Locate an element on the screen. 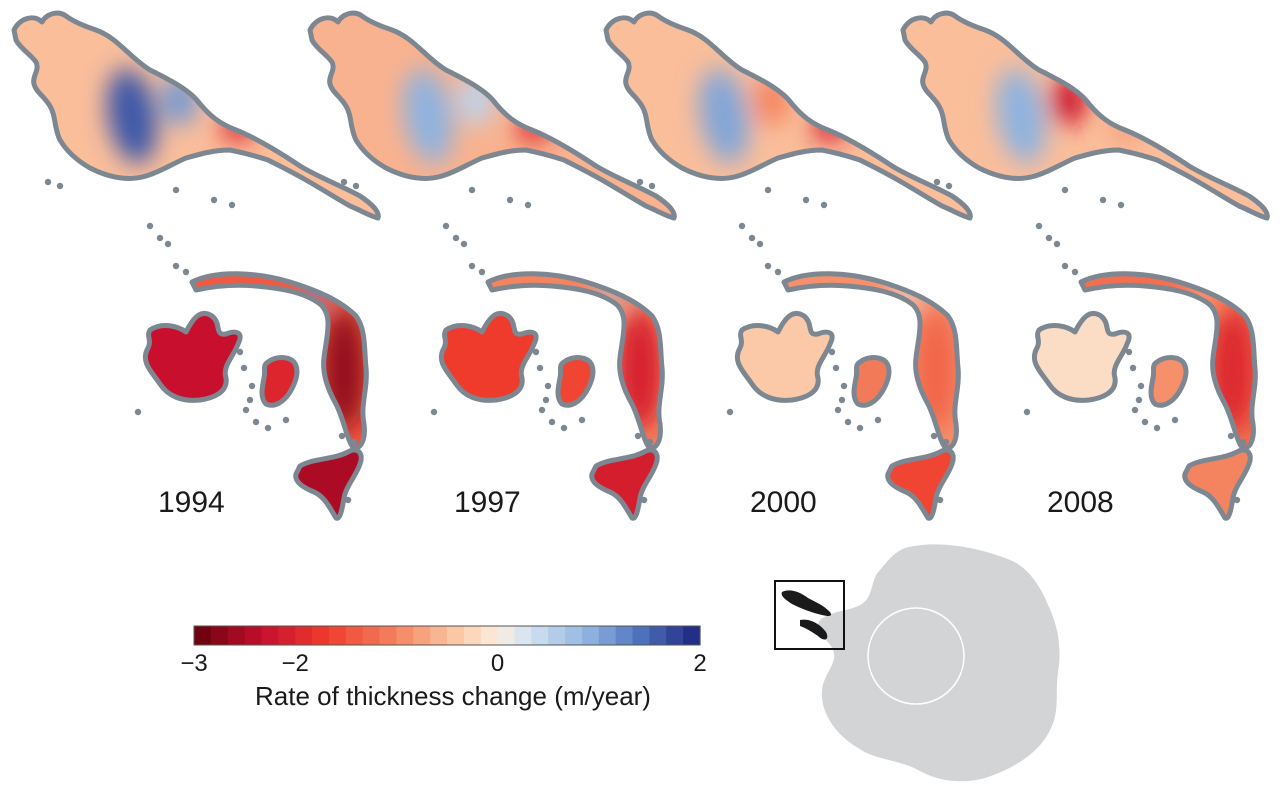  latitude-circle is located at coordinates (916, 656).